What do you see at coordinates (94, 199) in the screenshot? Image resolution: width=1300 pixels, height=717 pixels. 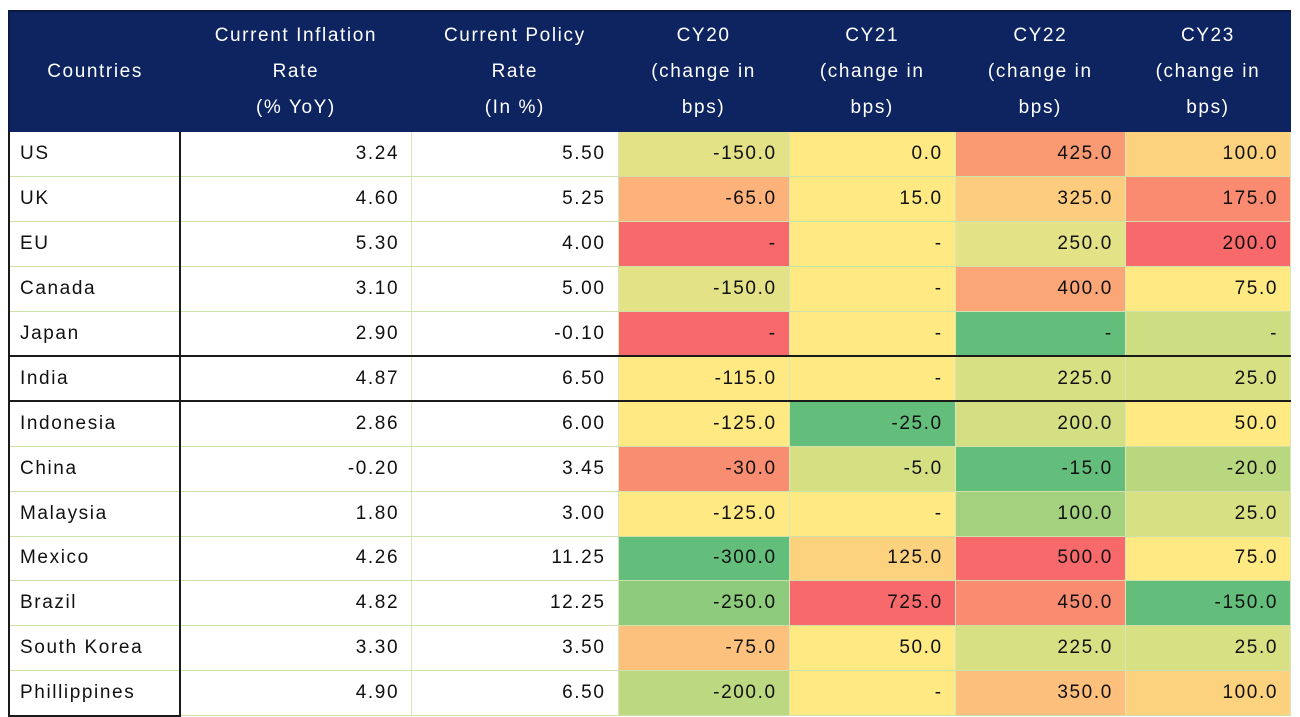 I see `country-cell: UK` at bounding box center [94, 199].